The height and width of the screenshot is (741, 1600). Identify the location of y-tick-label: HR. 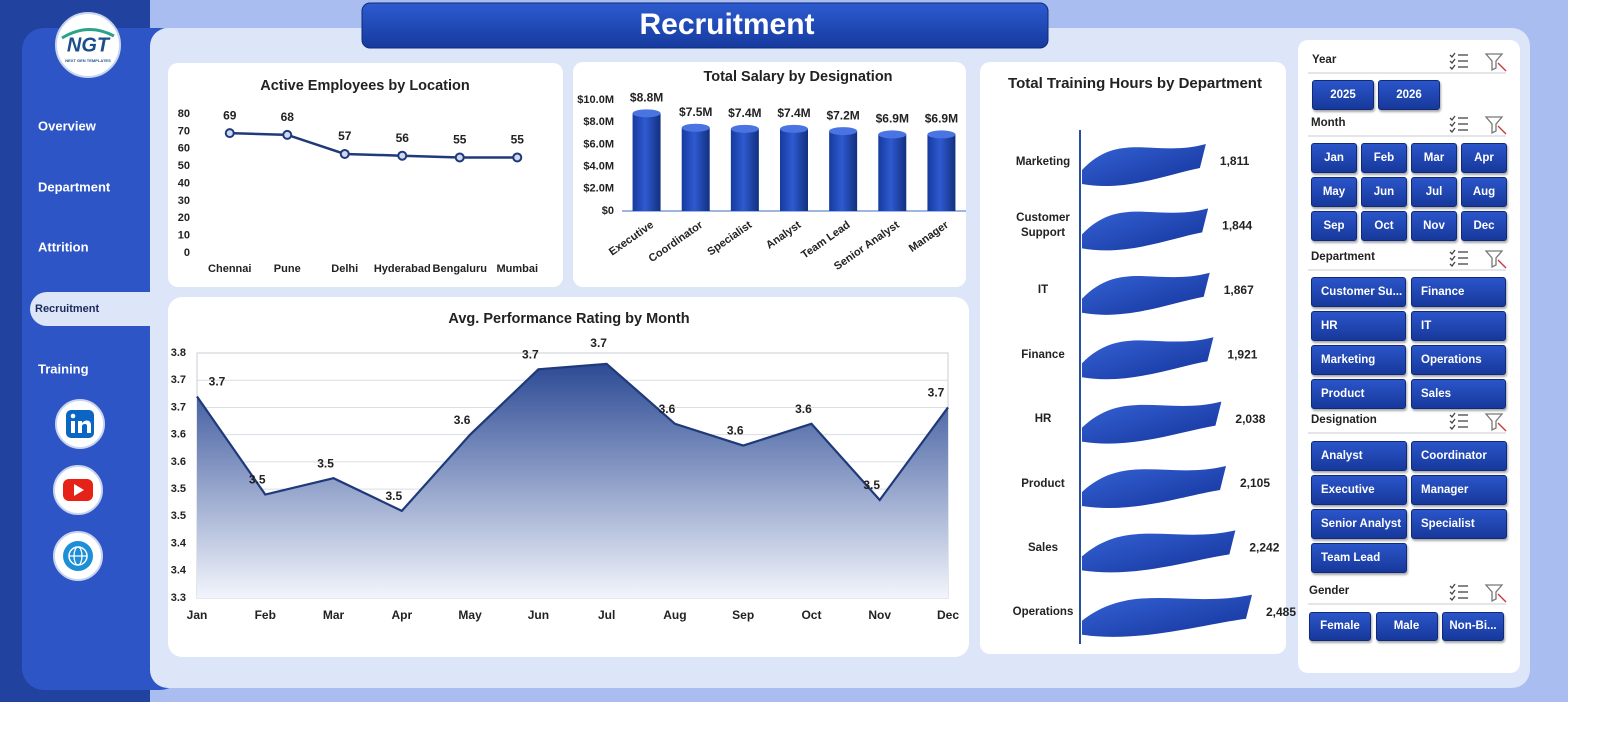
(1043, 419).